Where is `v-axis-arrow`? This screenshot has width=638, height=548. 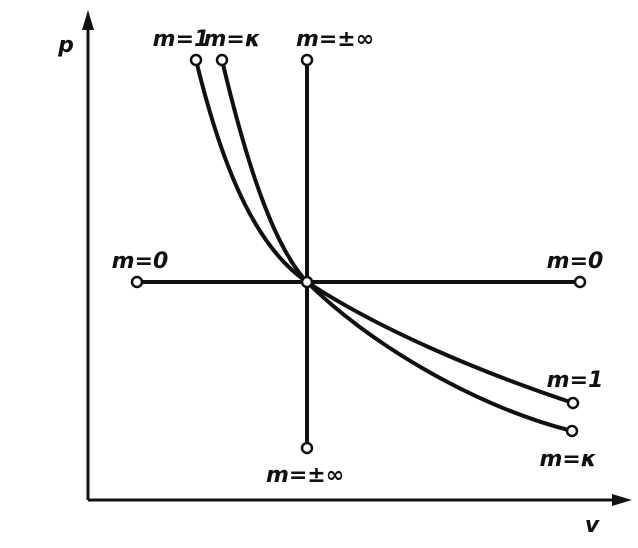 v-axis-arrow is located at coordinates (622, 500).